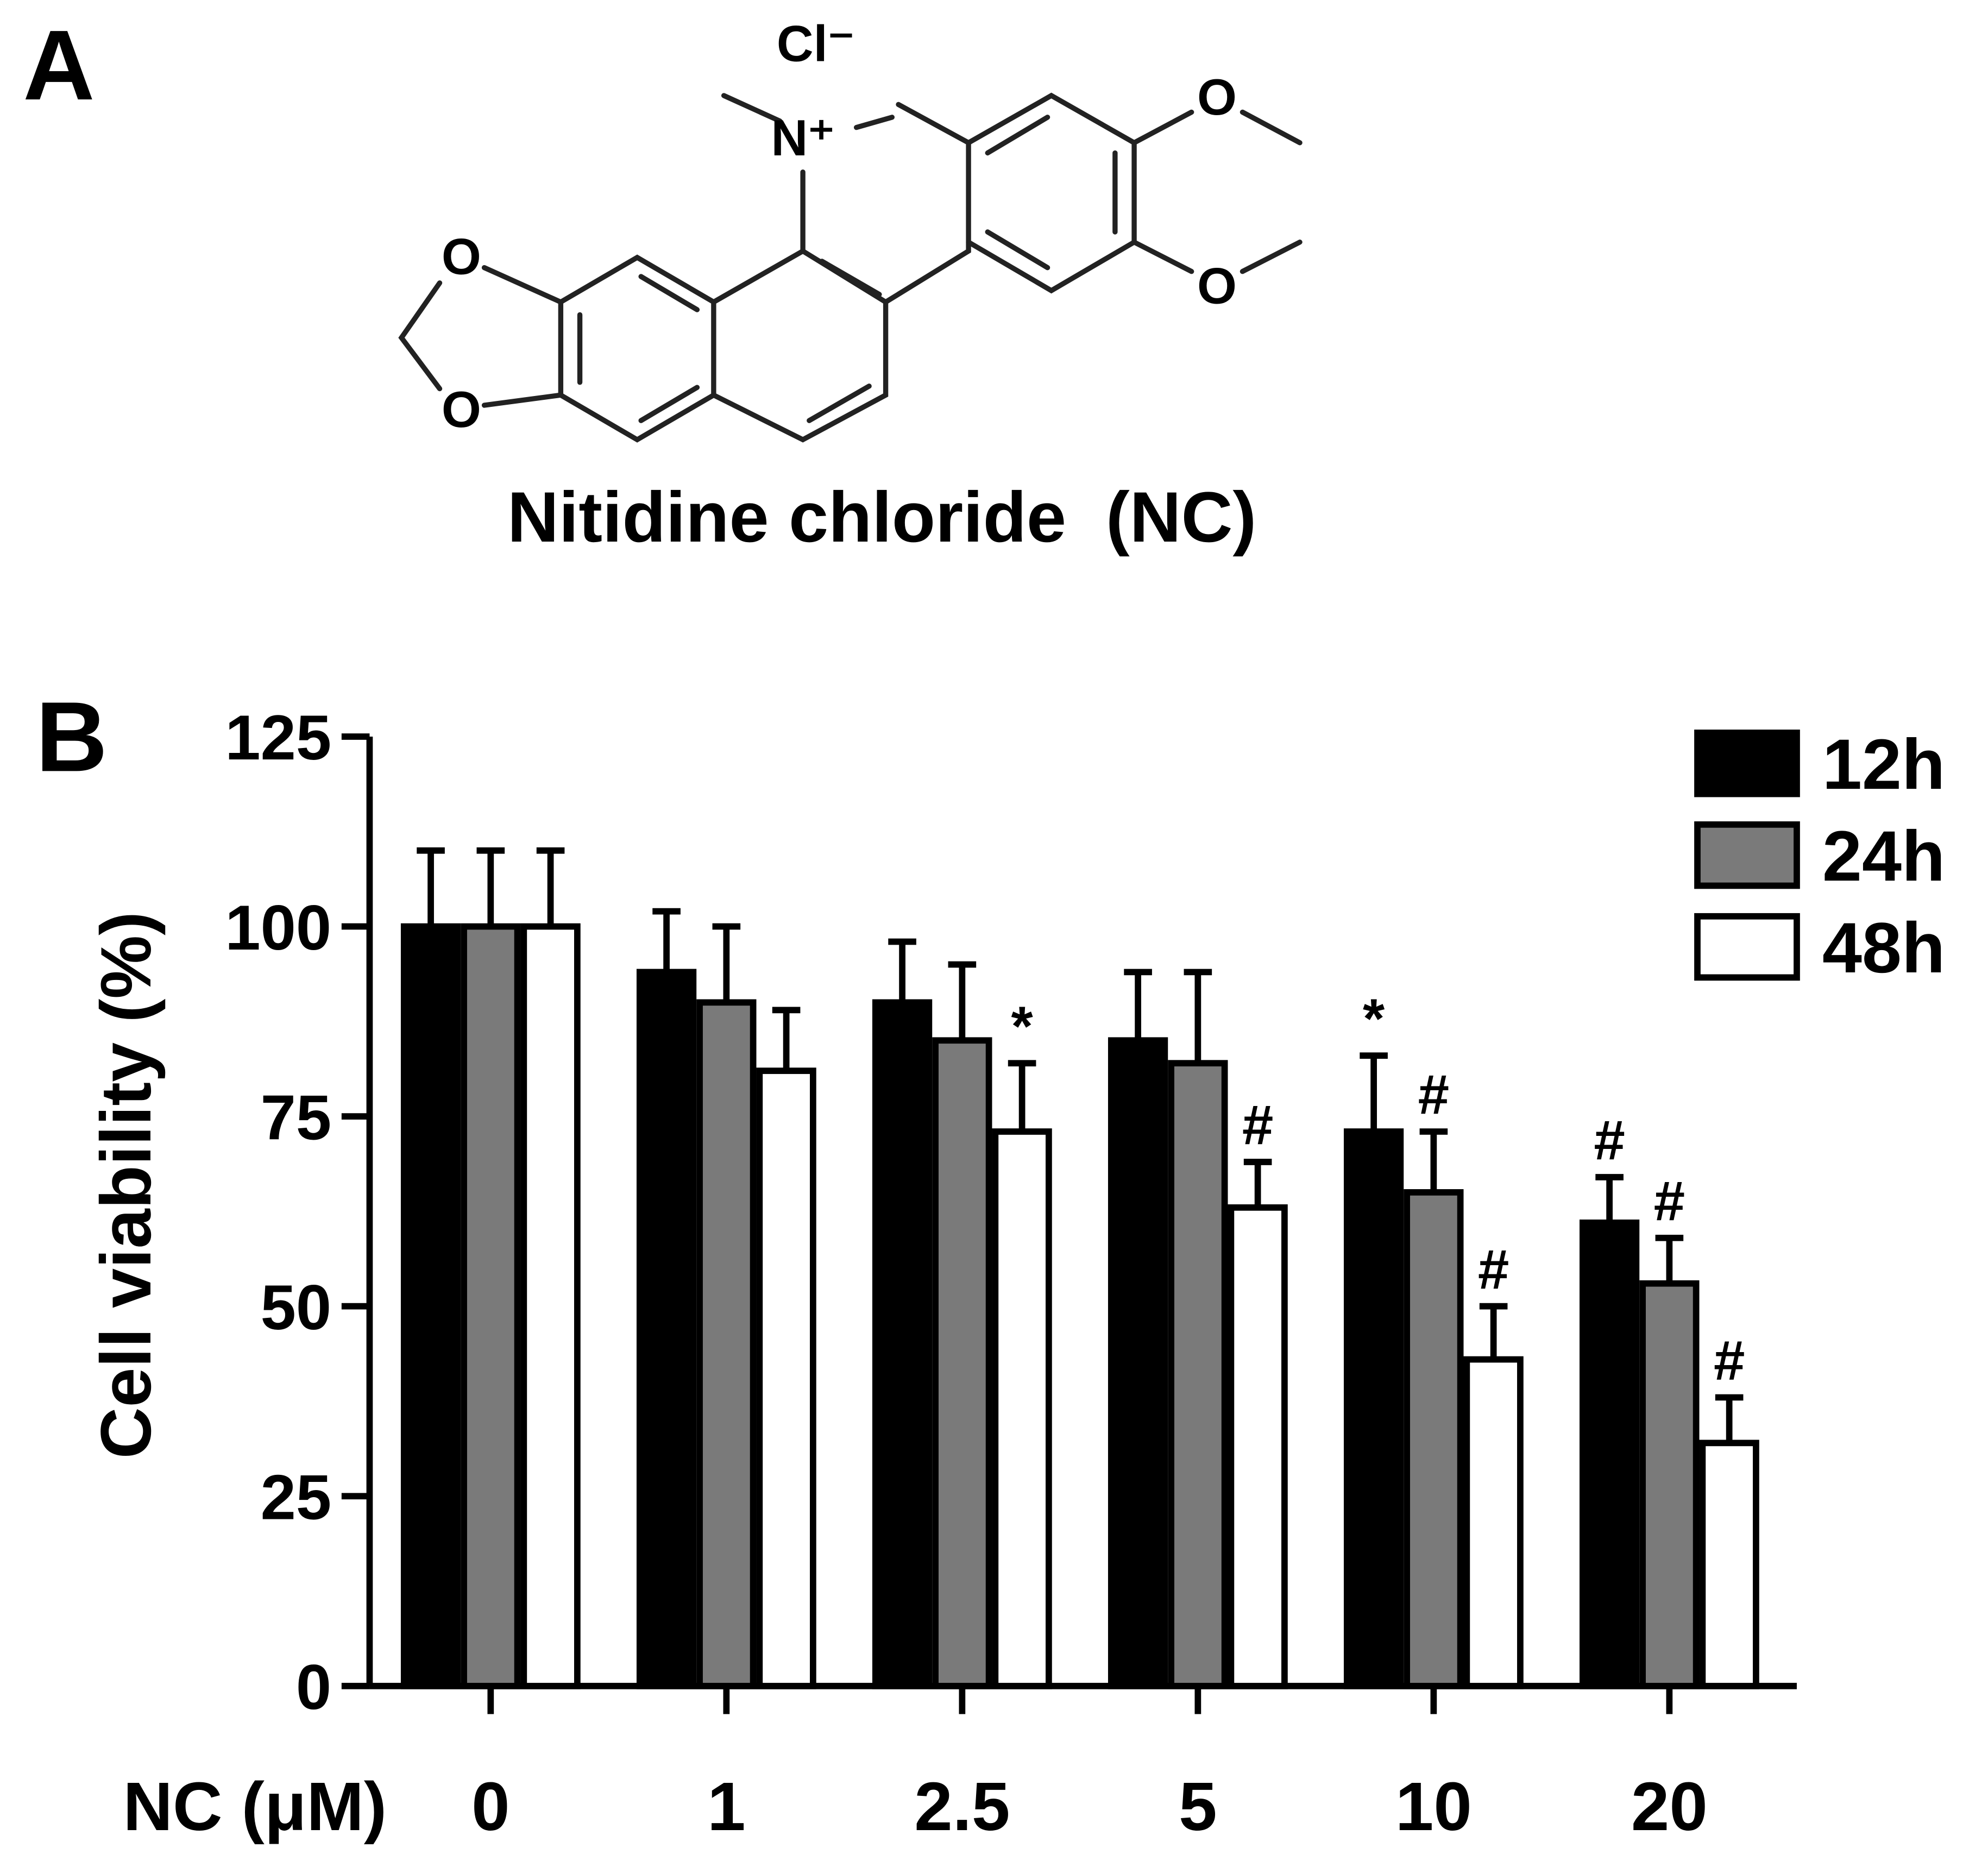  I want to click on y-tick-label: 0, so click(313, 1687).